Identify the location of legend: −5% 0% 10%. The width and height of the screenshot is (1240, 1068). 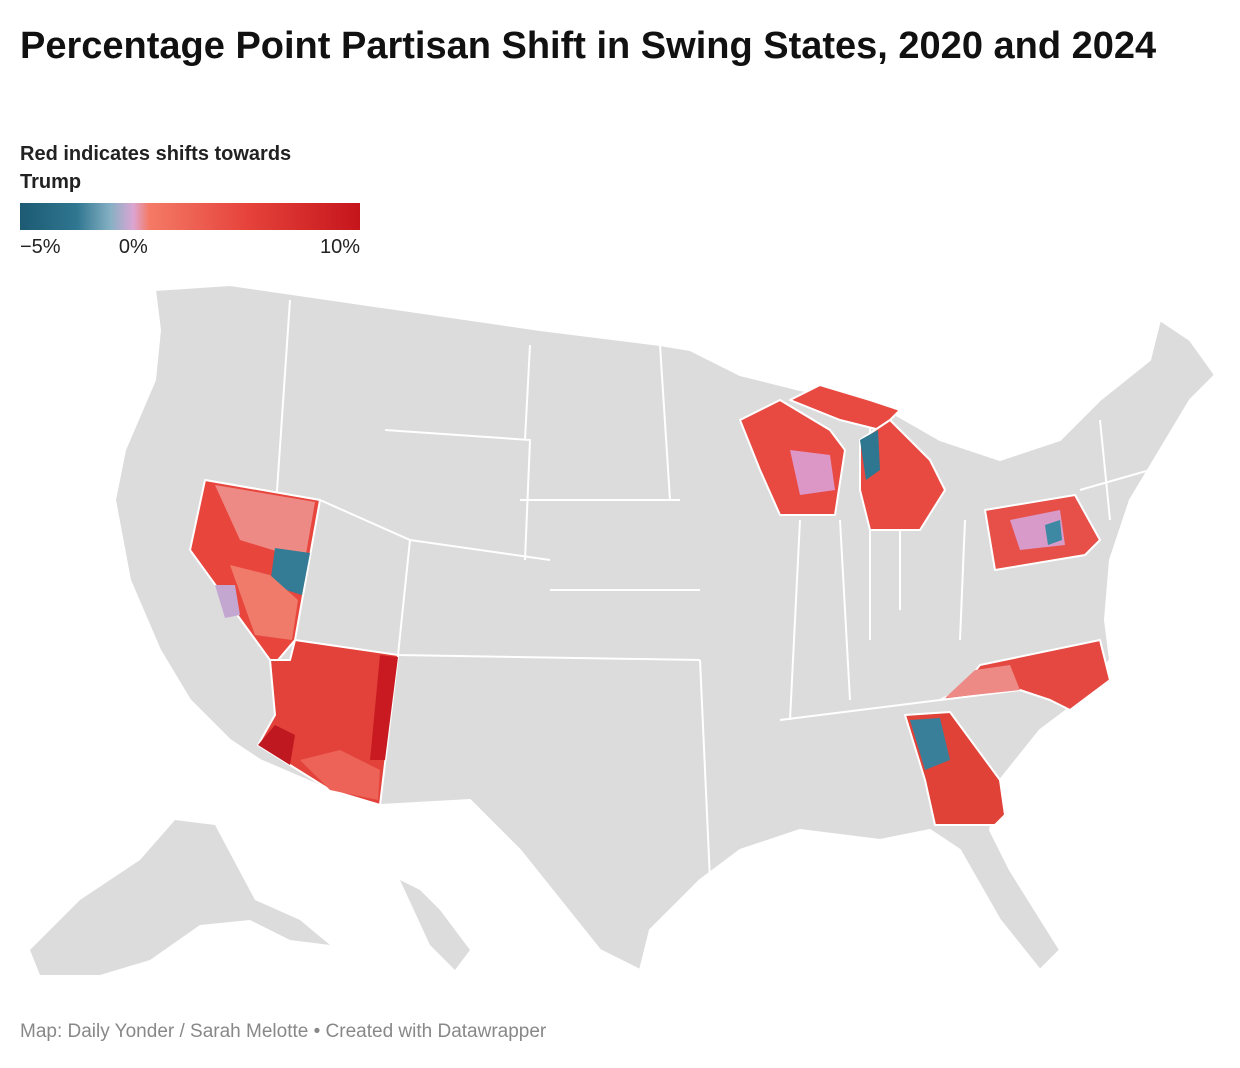
(190, 230).